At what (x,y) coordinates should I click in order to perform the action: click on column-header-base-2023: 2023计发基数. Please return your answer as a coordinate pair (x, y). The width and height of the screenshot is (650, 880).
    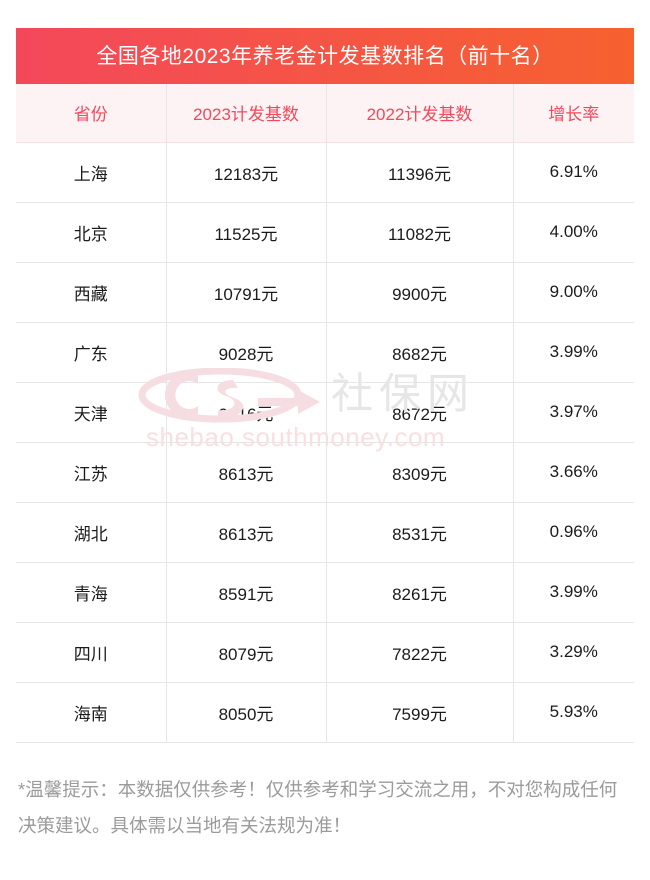
    Looking at the image, I should click on (246, 113).